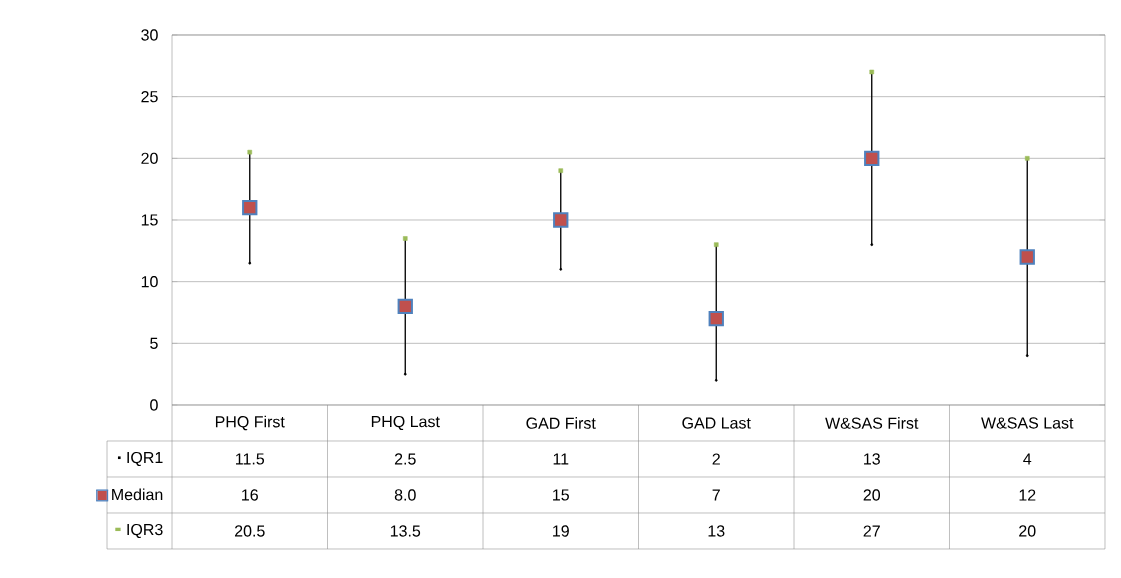 This screenshot has height=578, width=1121. What do you see at coordinates (405, 531) in the screenshot?
I see `data-label: 13.5` at bounding box center [405, 531].